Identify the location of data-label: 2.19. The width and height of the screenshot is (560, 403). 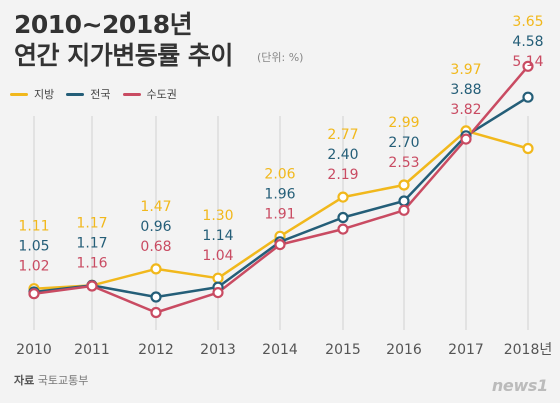
(342, 175).